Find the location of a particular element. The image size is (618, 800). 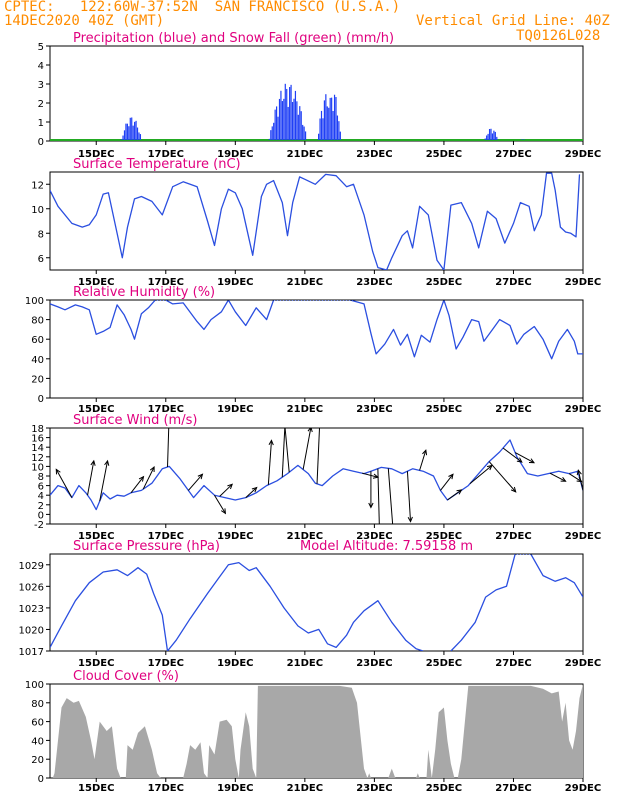

panel-title: Cloud Cover (%) is located at coordinates (126, 676).